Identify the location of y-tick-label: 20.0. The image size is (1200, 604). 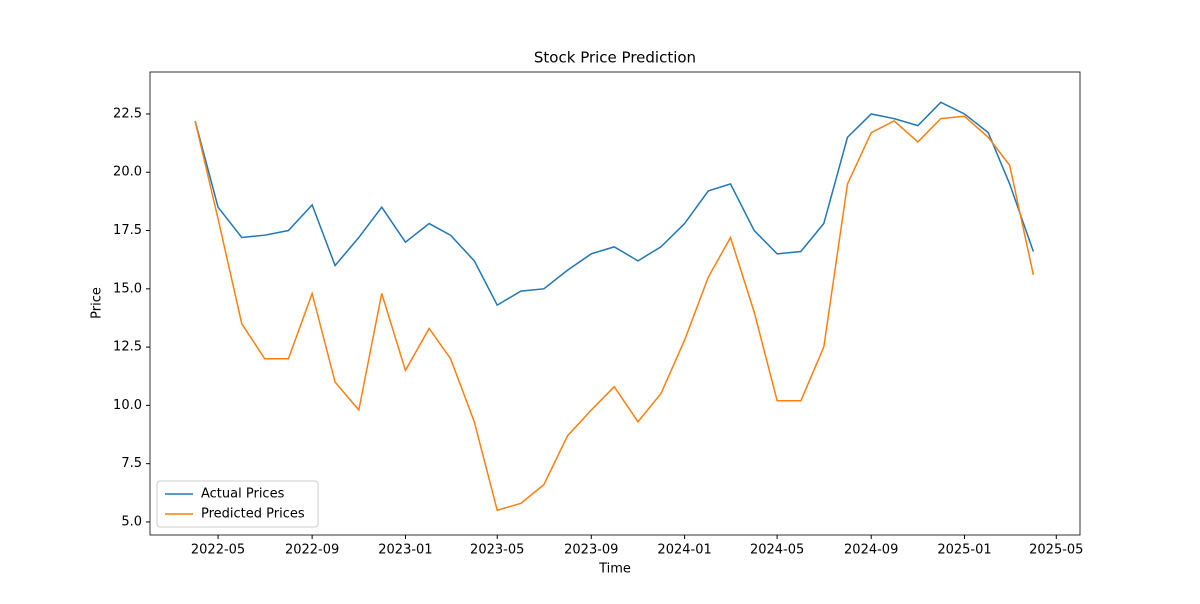
(127, 172).